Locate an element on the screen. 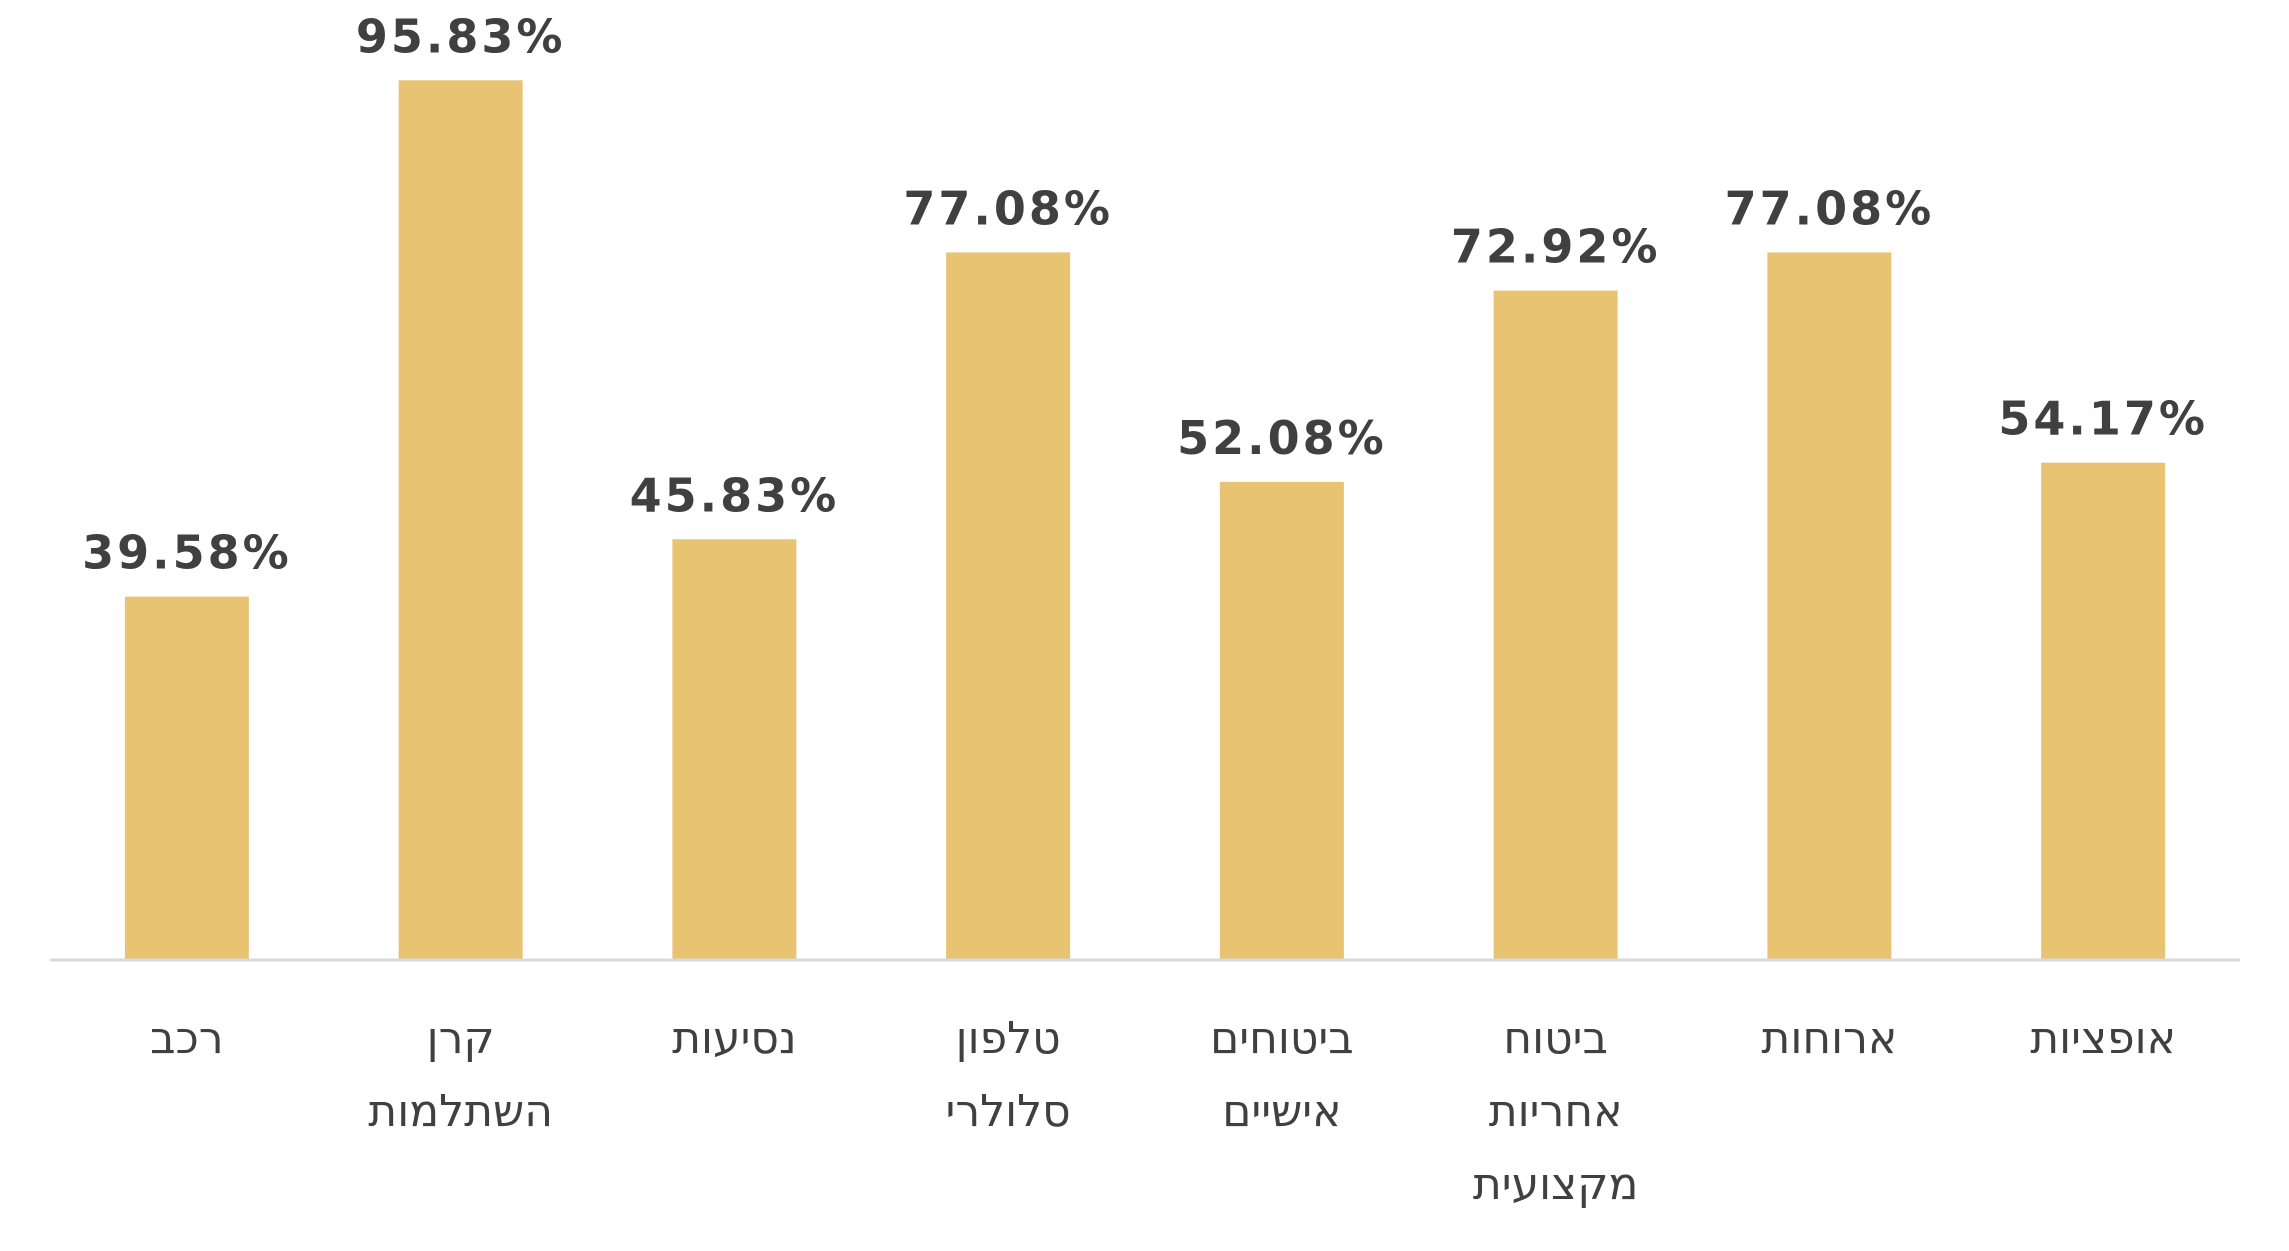 The height and width of the screenshot is (1251, 2289). category-label-line: רכב is located at coordinates (187, 1038).